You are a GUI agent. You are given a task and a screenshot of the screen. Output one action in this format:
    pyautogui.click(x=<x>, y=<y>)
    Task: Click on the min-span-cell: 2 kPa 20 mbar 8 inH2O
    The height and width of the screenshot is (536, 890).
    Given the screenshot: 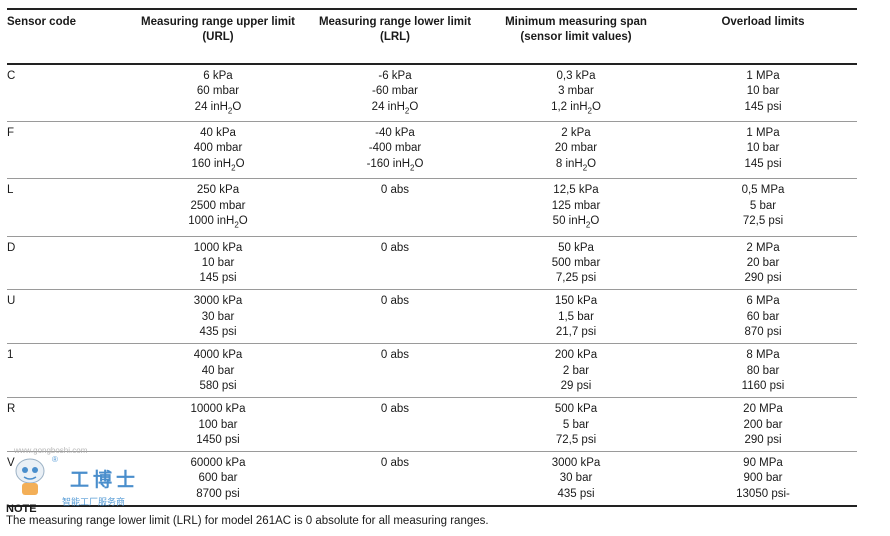 What is the action you would take?
    pyautogui.click(x=576, y=150)
    